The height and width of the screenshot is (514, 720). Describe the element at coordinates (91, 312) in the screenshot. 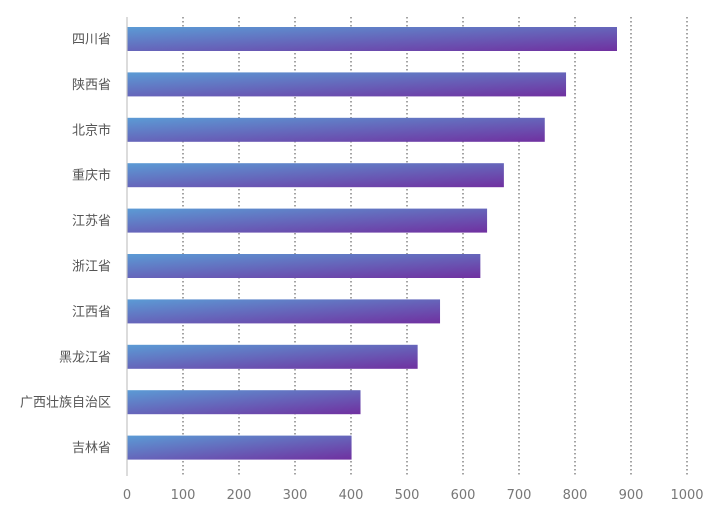

I see `category-label: 江西省` at that location.